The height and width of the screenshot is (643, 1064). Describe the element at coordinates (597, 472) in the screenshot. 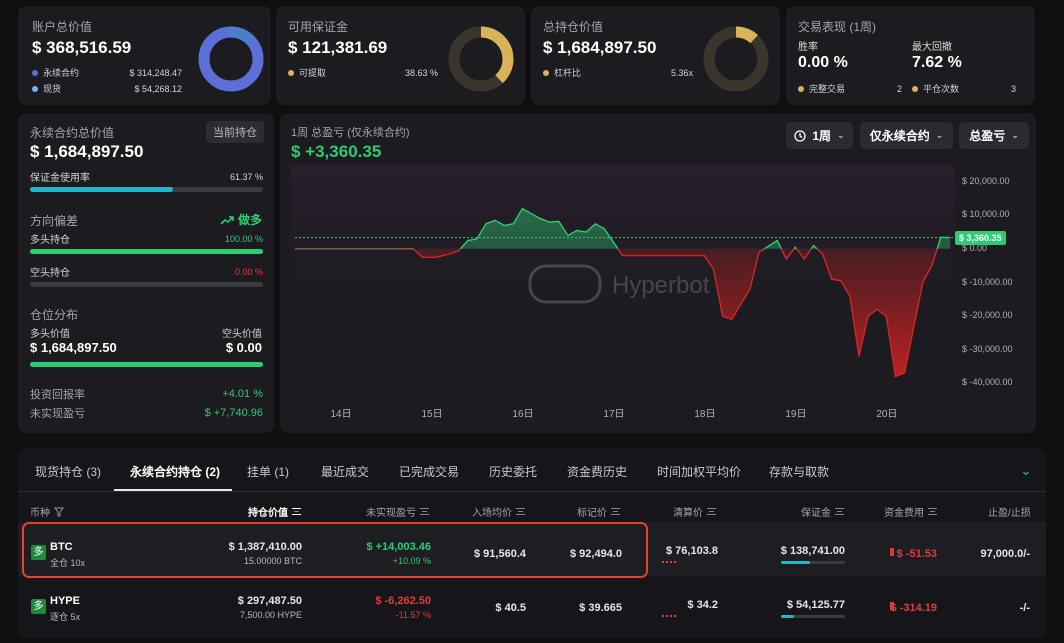

I see `tab-6: 资金费历史` at that location.